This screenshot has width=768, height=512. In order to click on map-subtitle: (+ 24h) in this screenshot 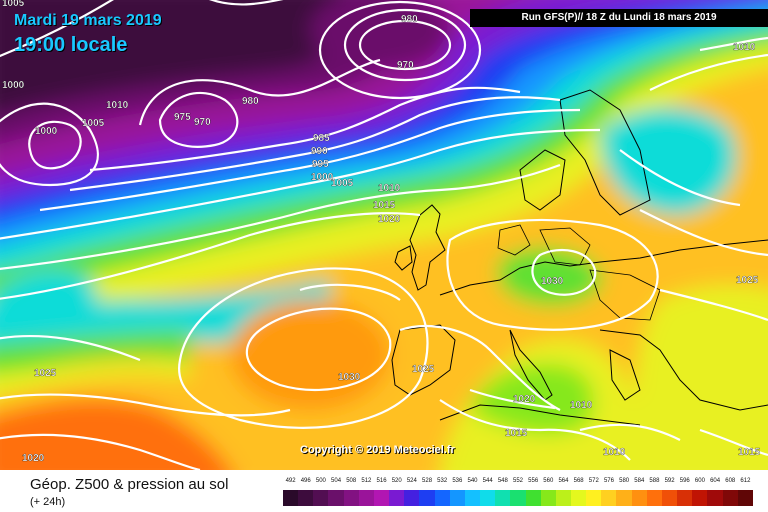, I will do `click(48, 502)`.